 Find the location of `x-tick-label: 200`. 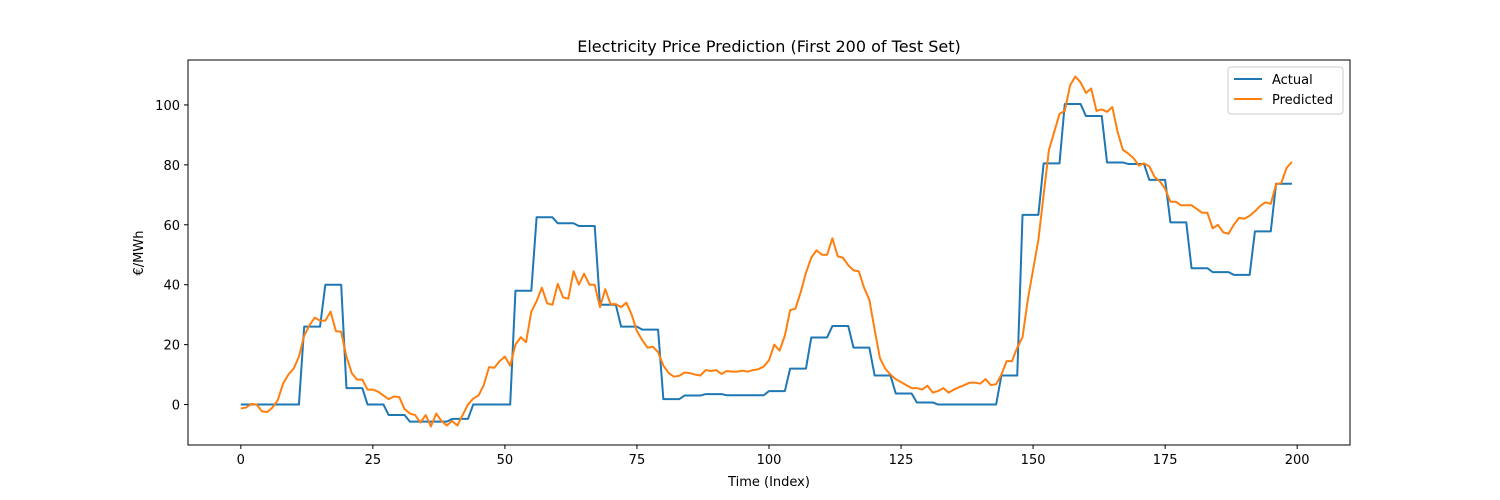

x-tick-label: 200 is located at coordinates (1297, 460).